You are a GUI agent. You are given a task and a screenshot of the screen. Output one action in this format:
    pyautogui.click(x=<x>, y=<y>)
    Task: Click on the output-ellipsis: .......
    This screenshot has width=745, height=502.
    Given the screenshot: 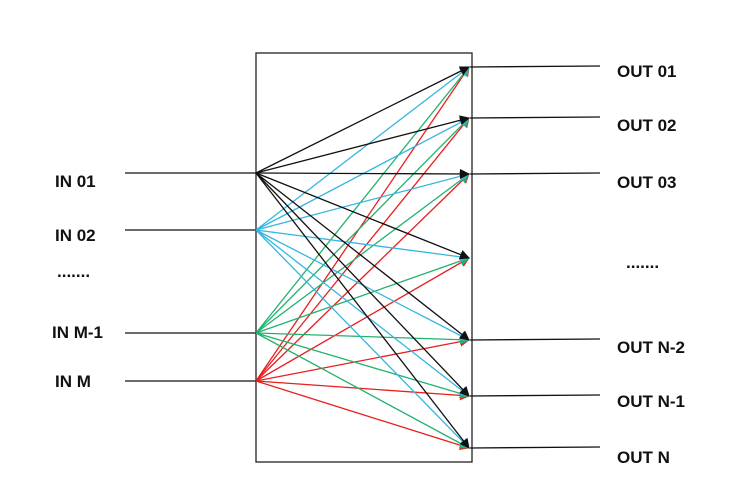 What is the action you would take?
    pyautogui.click(x=643, y=262)
    